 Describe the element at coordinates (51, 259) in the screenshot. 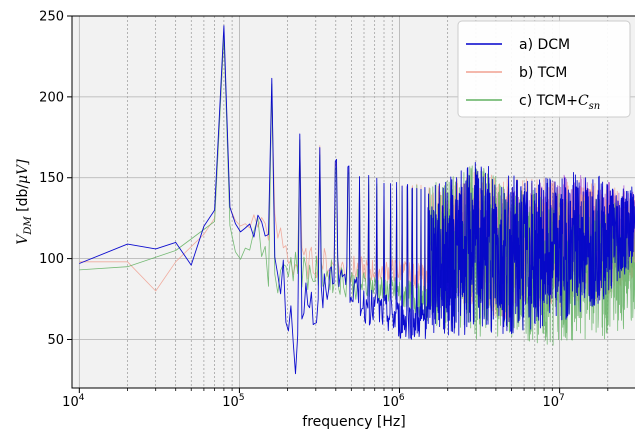

I see `y-tick-label: 100` at that location.